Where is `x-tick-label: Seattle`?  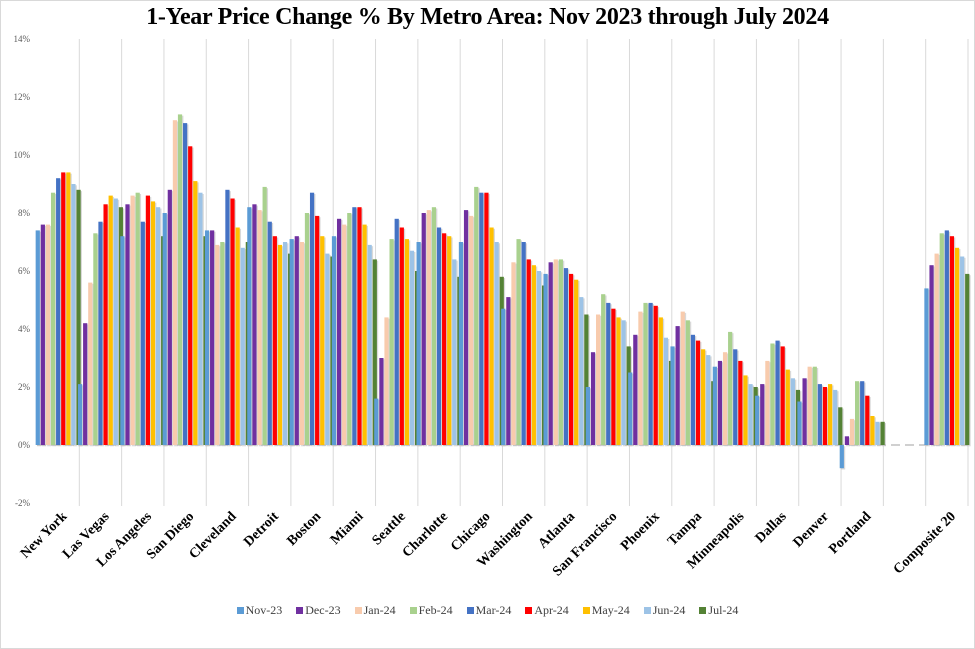 x-tick-label: Seattle is located at coordinates (389, 528).